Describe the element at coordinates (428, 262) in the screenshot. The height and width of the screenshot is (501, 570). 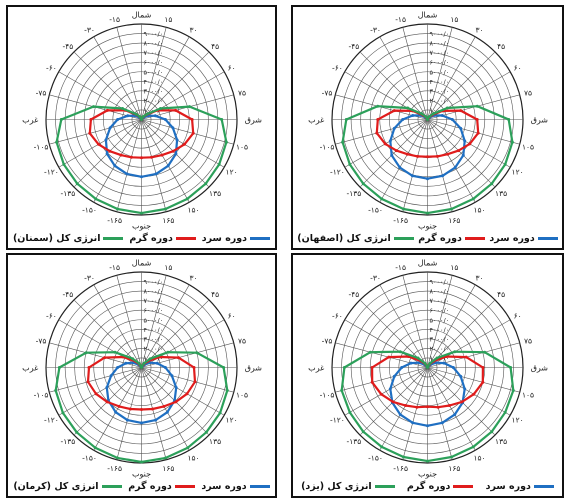
I see `direction-label-north: شمال` at that location.